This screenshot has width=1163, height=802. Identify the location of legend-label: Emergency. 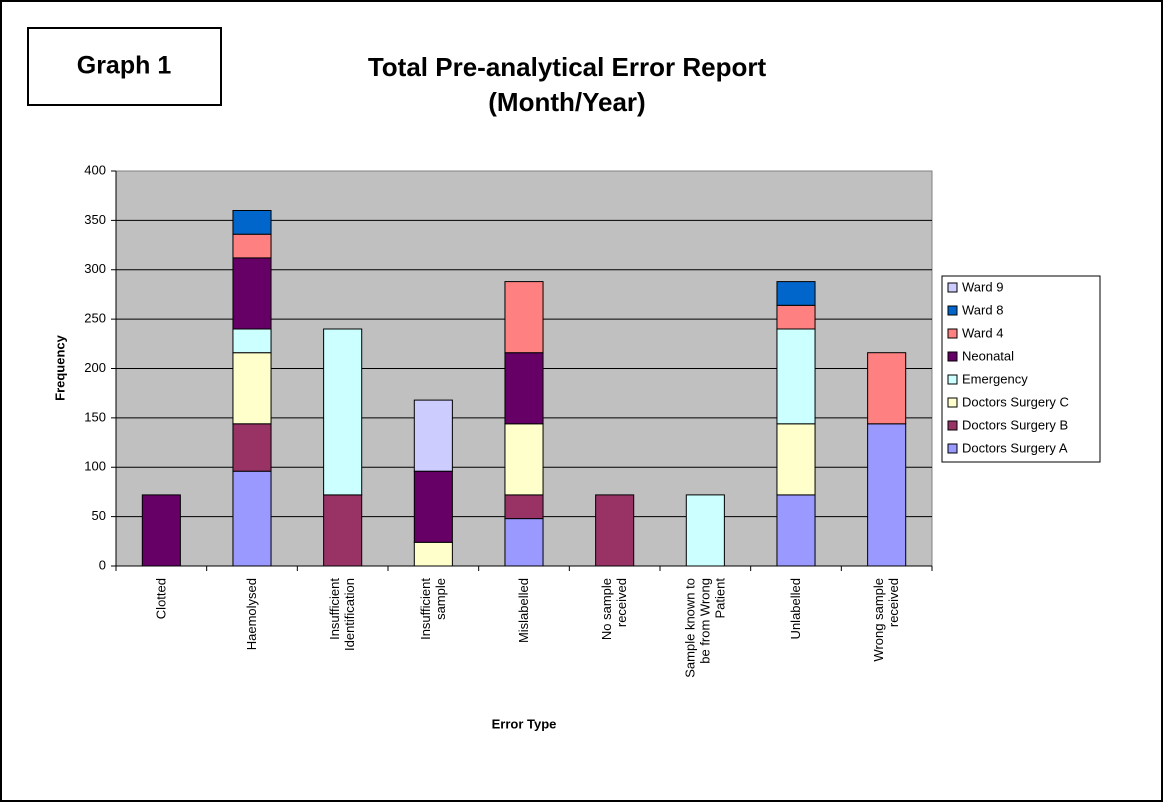
(995, 378).